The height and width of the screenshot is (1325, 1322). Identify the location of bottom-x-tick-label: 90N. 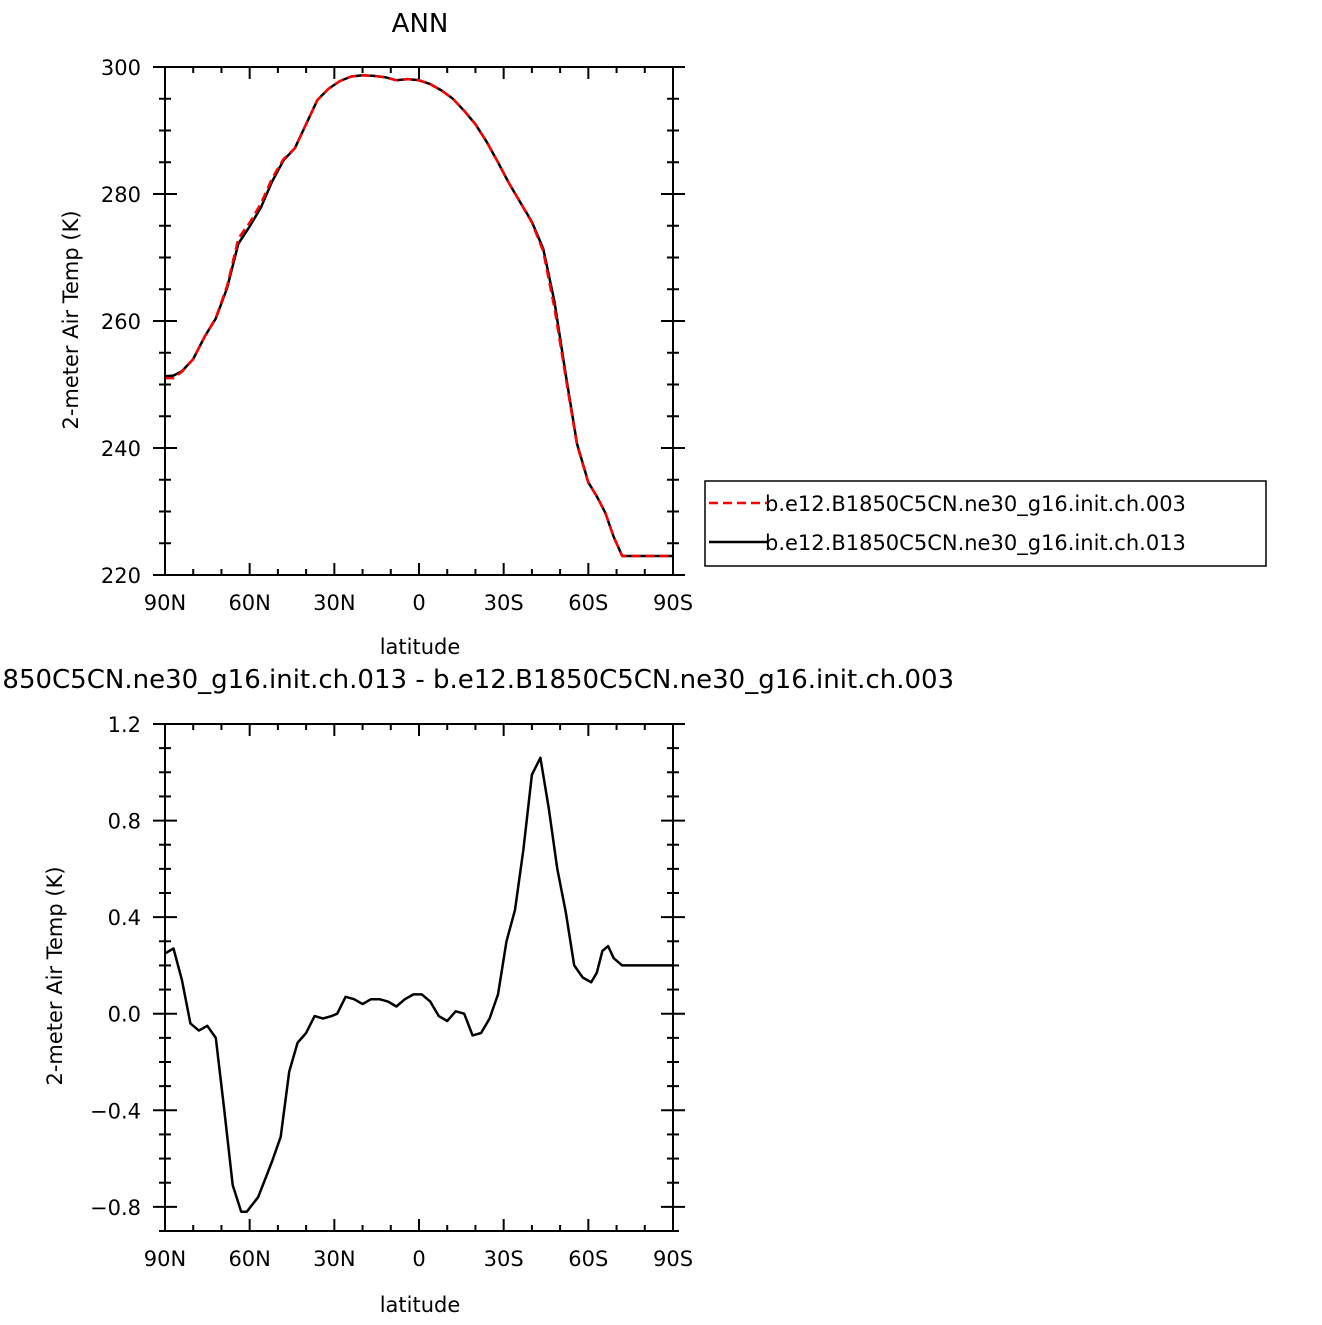
(165, 1259).